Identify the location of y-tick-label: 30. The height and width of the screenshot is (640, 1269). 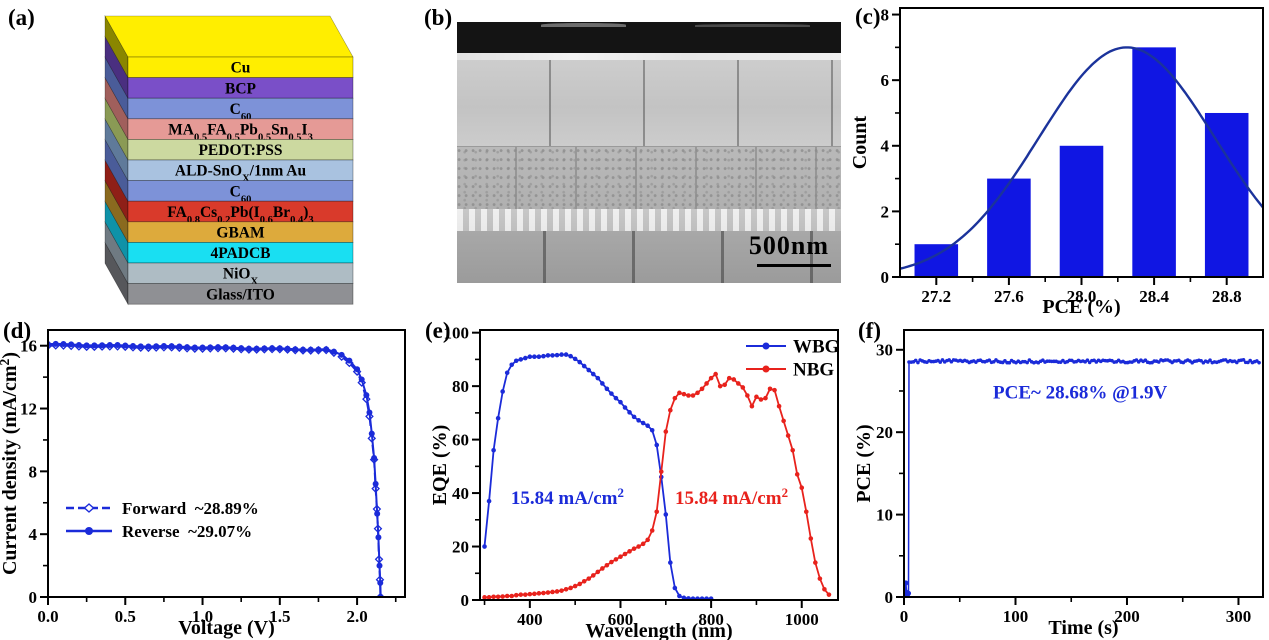
(884, 350).